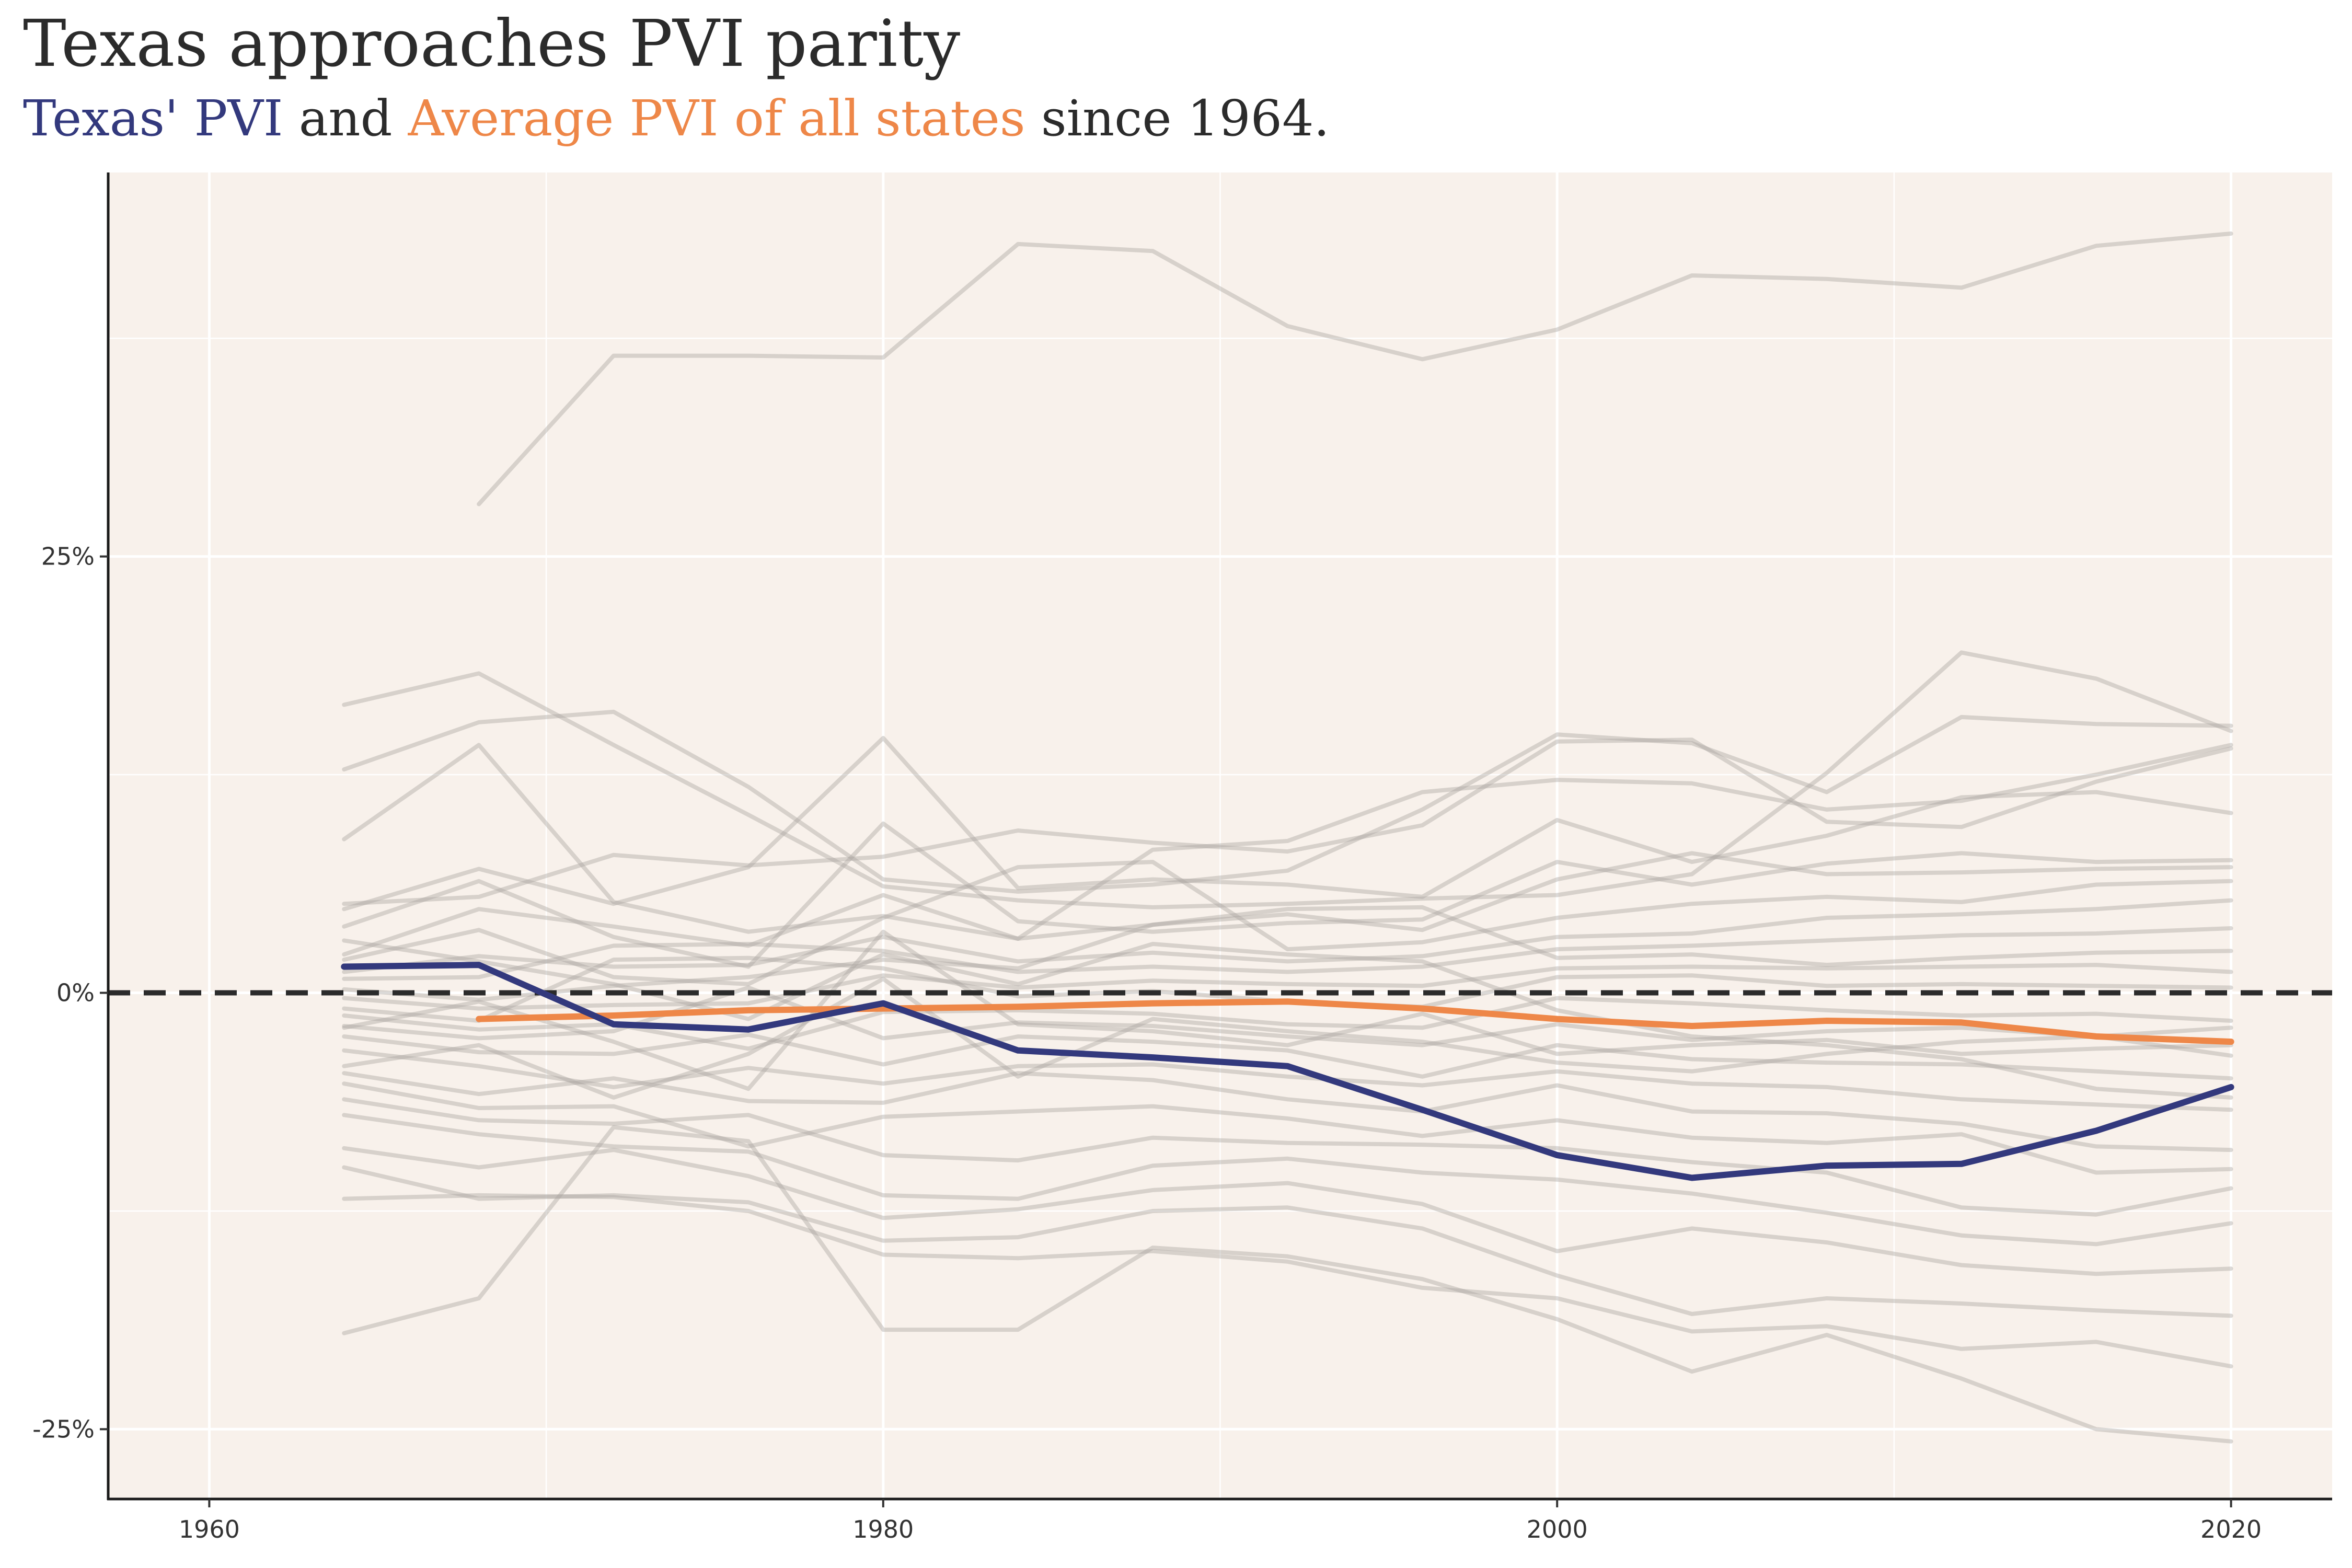 This screenshot has height=1568, width=2352. I want to click on y-axis-ticks: -25% 0% 25%, so click(70, 993).